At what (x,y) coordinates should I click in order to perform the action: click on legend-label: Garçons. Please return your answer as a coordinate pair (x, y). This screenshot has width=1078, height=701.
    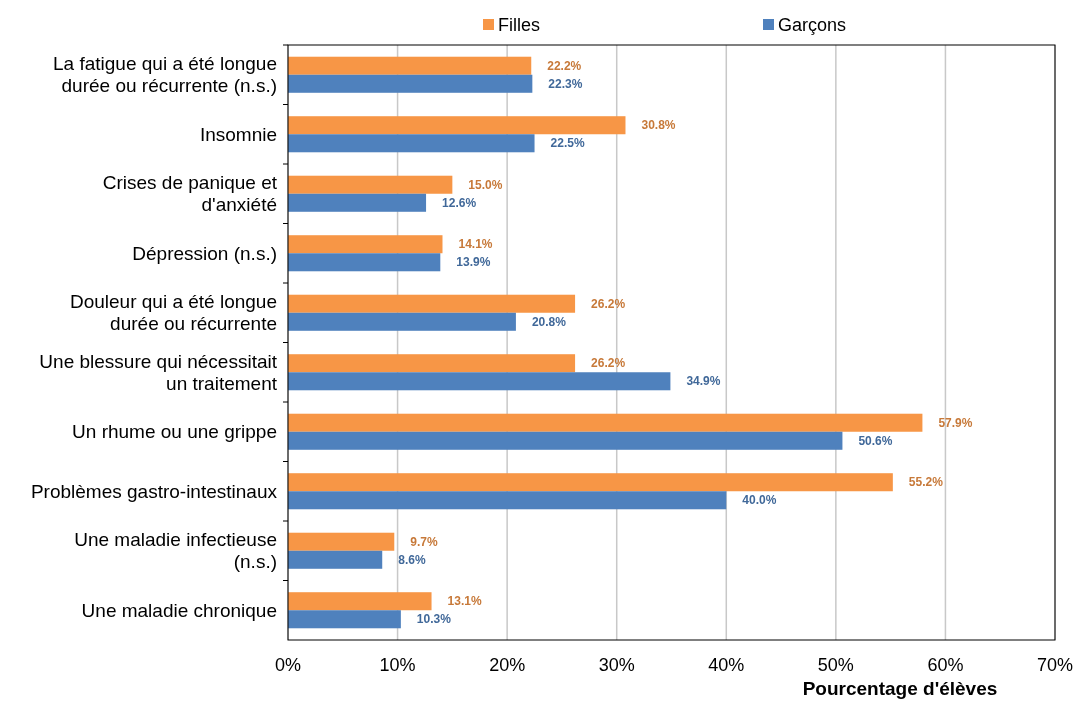
    Looking at the image, I should click on (812, 25).